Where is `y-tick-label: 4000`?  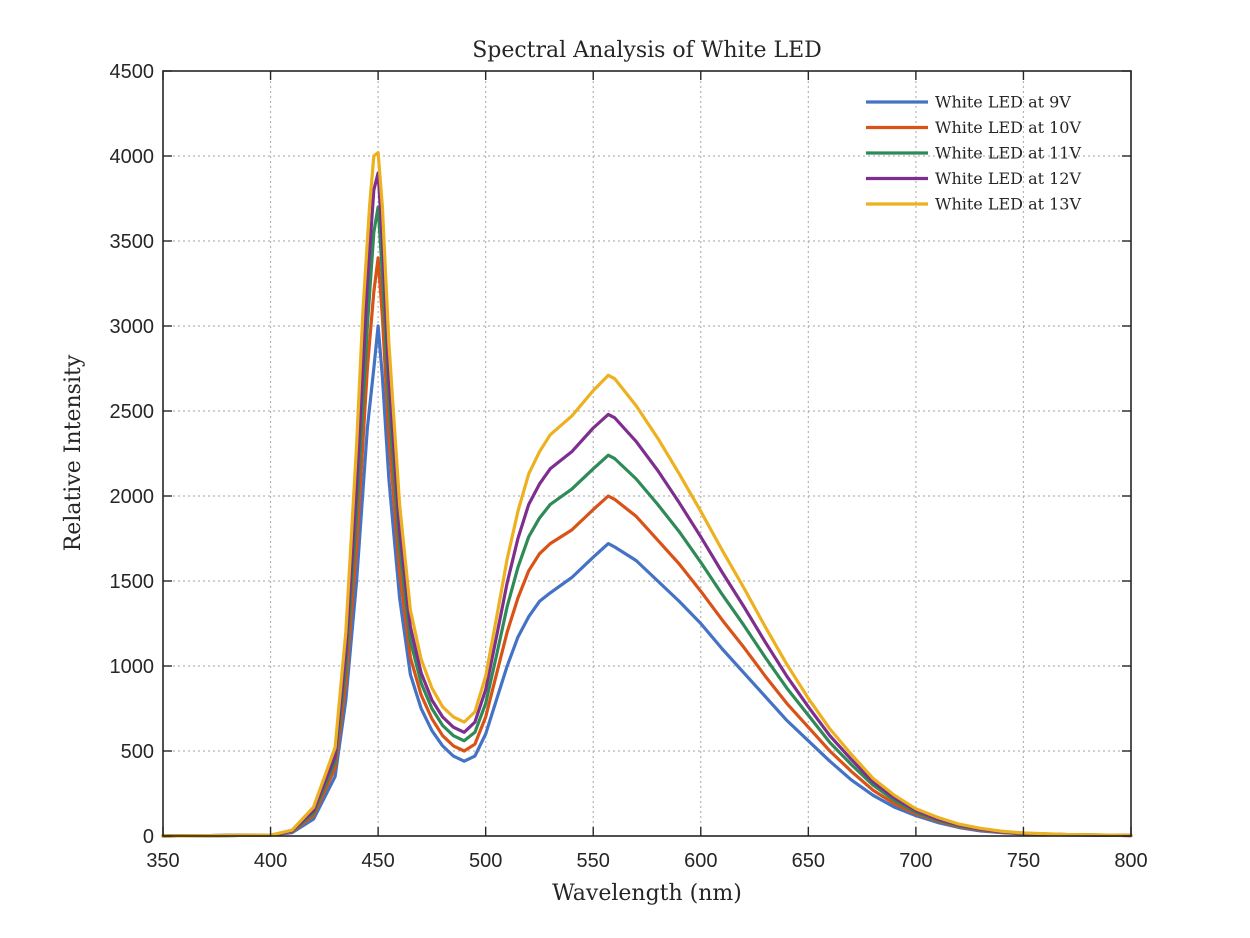 y-tick-label: 4000 is located at coordinates (132, 157).